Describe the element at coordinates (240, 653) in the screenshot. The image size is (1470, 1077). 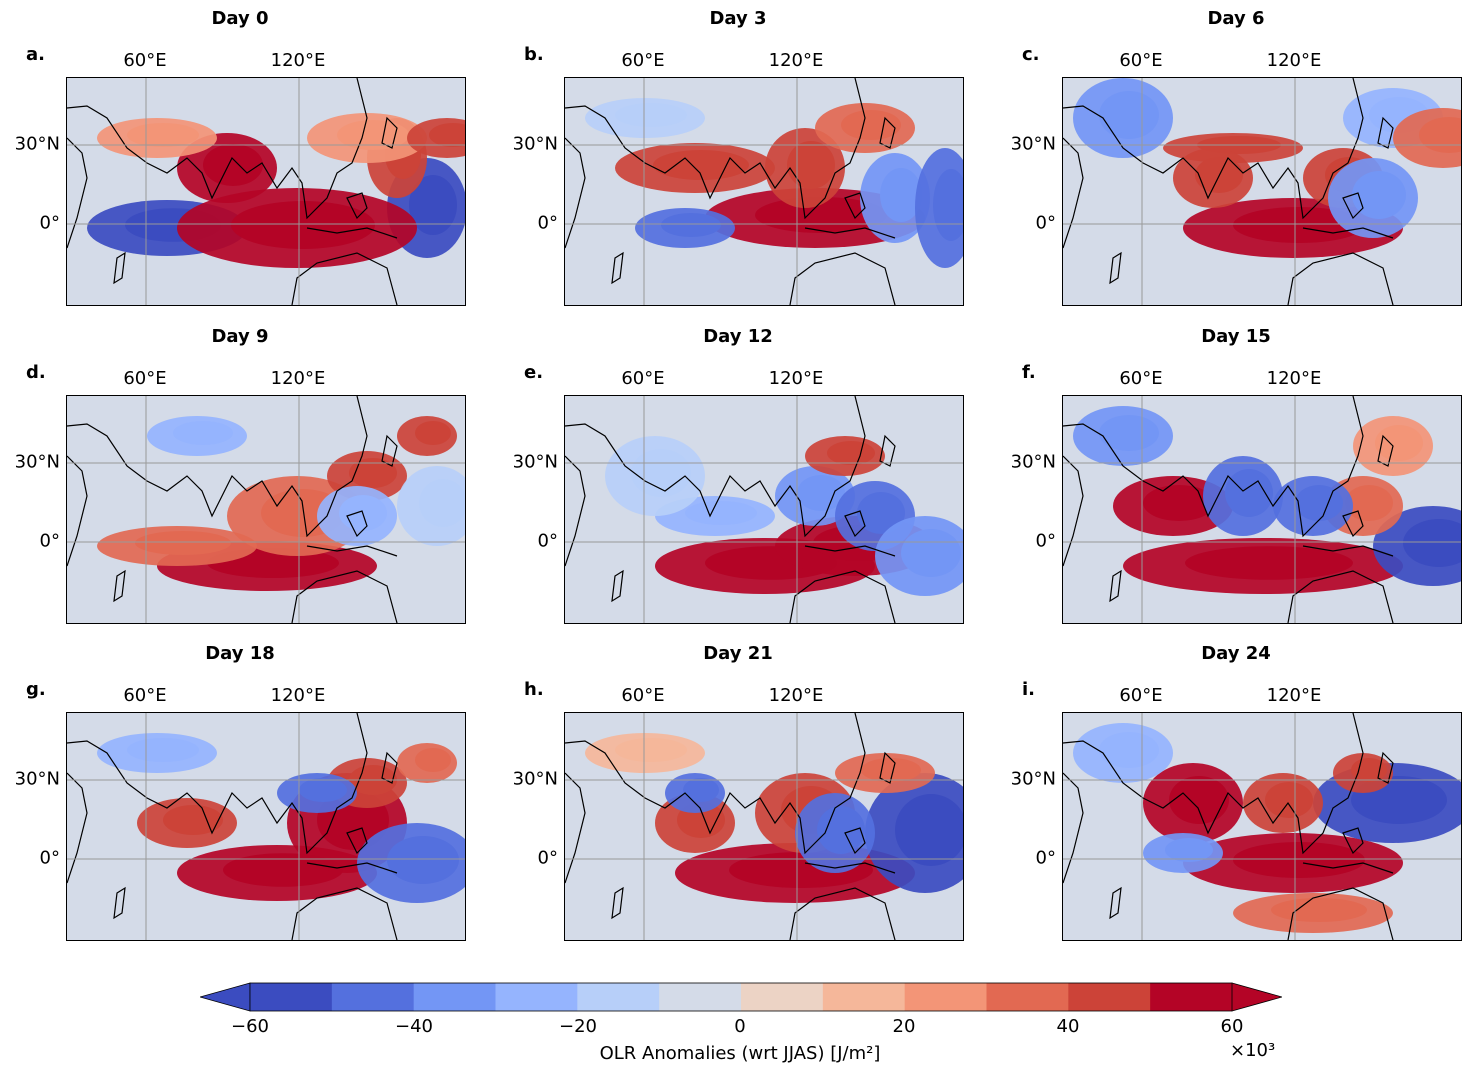
I see `panel-title: Day 18` at that location.